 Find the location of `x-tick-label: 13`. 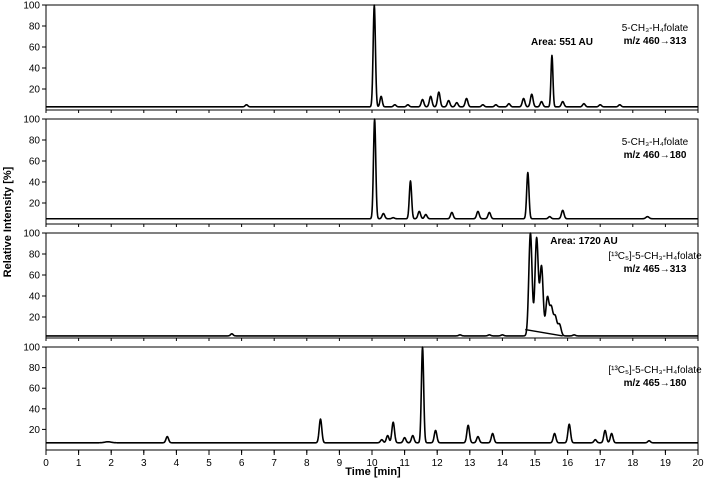

x-tick-label: 13 is located at coordinates (470, 463).